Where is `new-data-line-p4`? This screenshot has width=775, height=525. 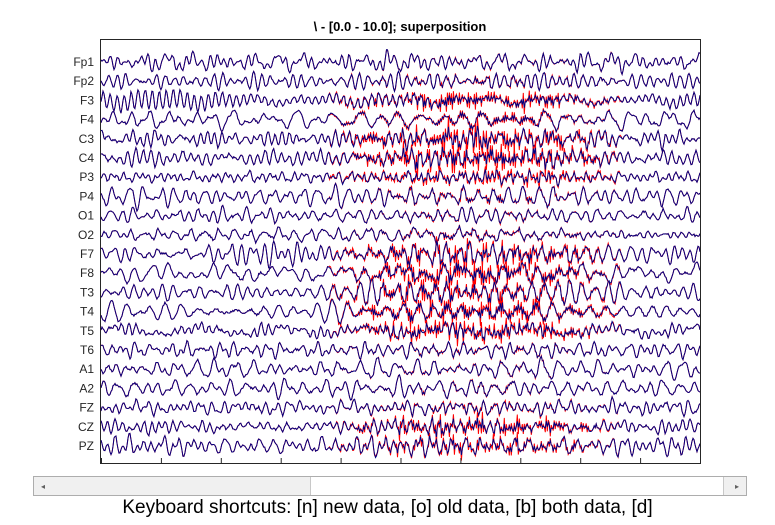 new-data-line-p4 is located at coordinates (400, 197).